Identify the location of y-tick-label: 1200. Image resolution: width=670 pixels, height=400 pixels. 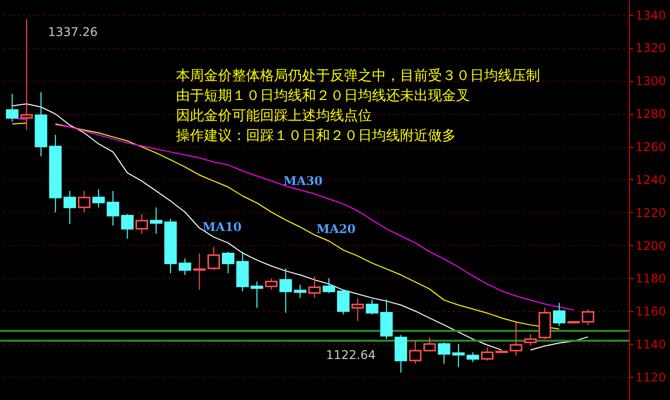
(651, 245).